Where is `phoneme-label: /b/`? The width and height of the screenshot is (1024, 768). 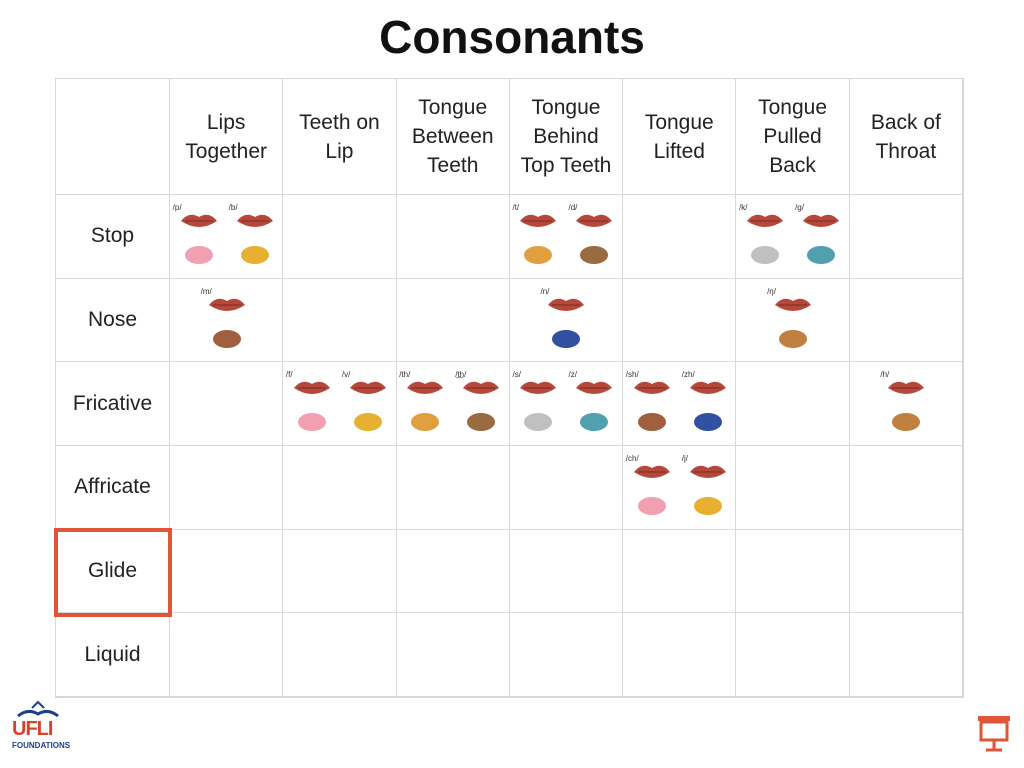
phoneme-label: /b/ is located at coordinates (233, 207).